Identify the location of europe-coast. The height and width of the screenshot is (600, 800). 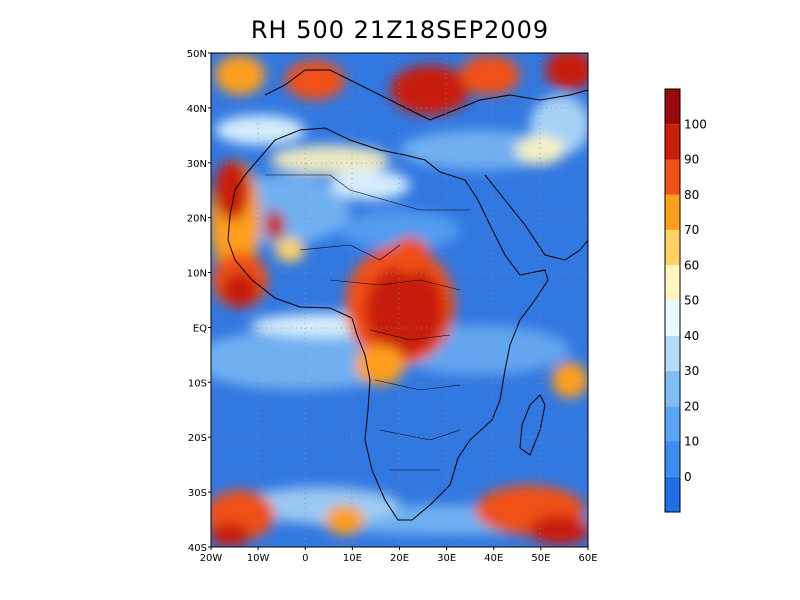
(426, 95).